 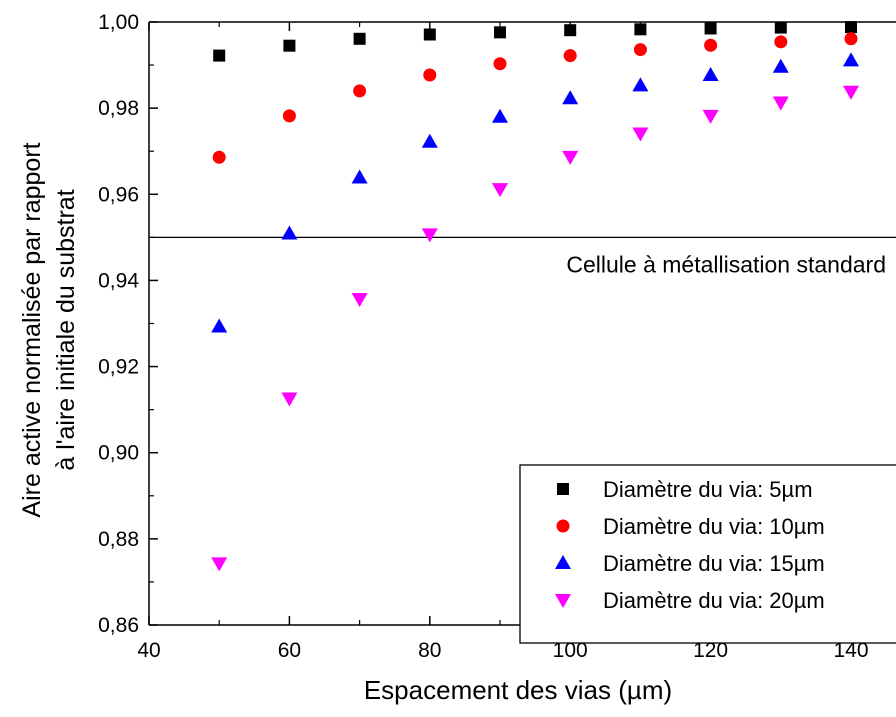 I want to click on x-tick-label: 140, so click(x=850, y=650).